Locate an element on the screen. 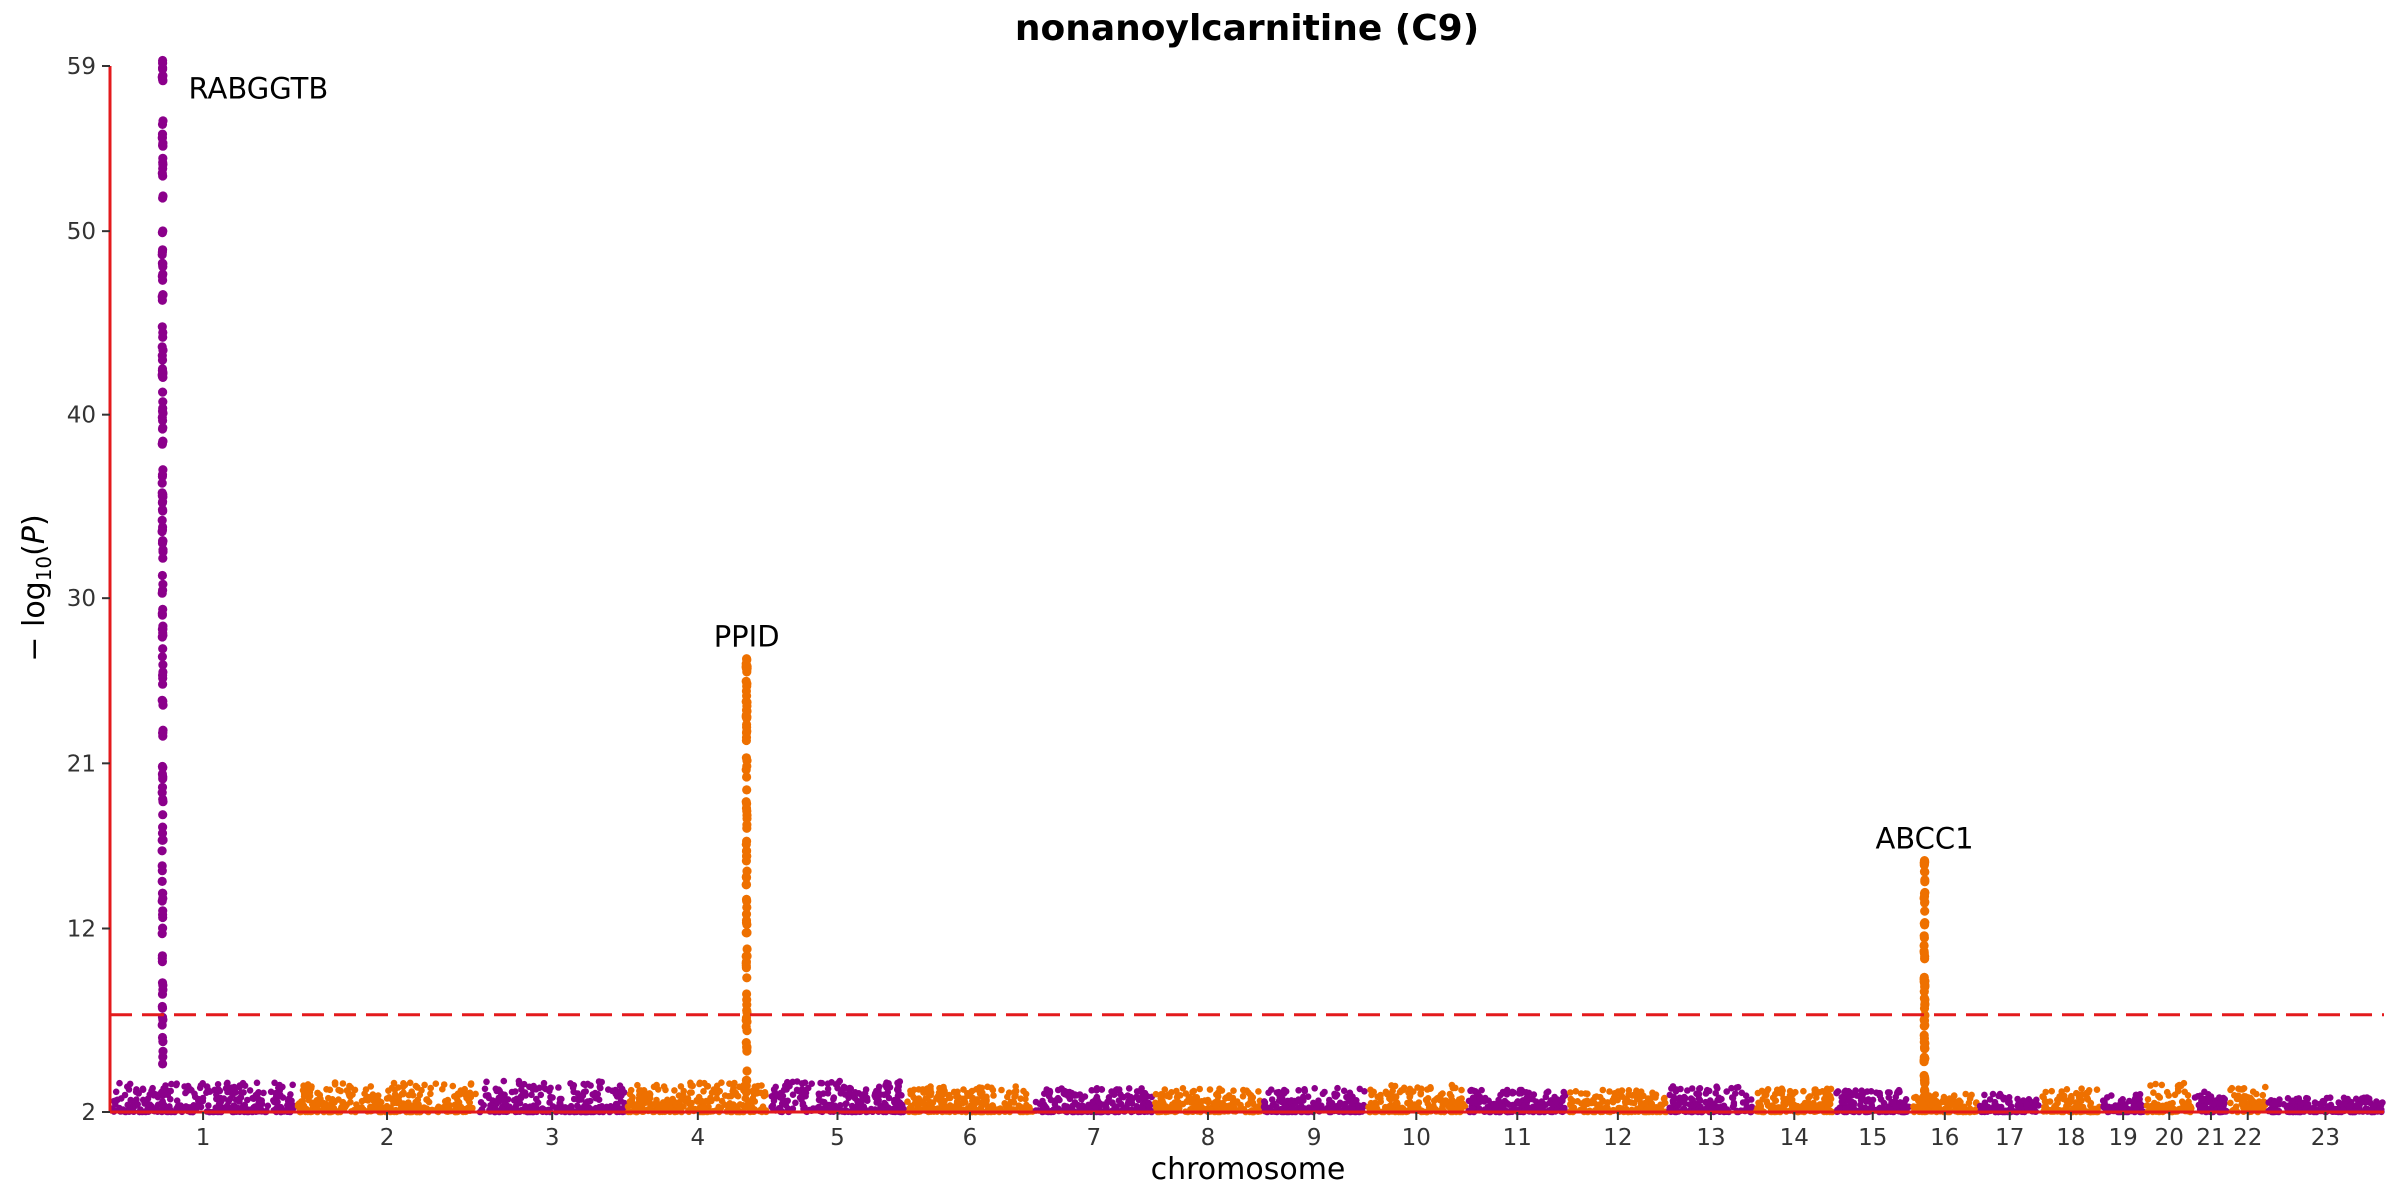  x-tick-label: 2 is located at coordinates (387, 1138).